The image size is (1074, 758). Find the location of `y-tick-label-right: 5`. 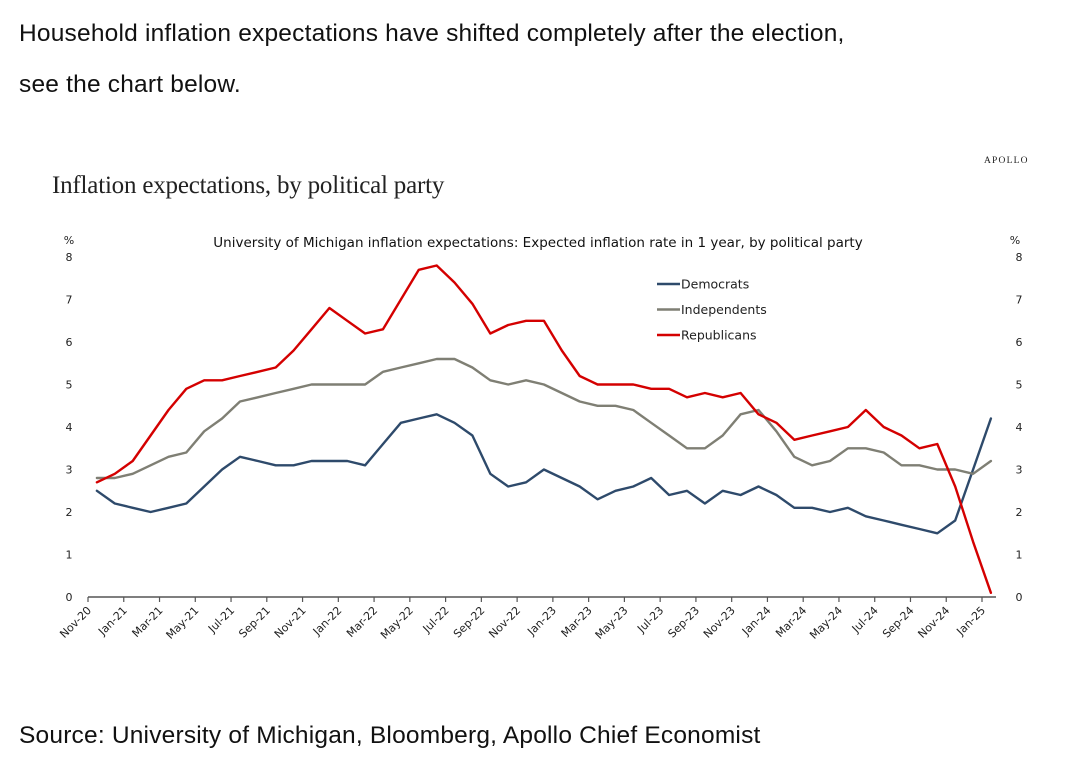

y-tick-label-right: 5 is located at coordinates (1019, 385).